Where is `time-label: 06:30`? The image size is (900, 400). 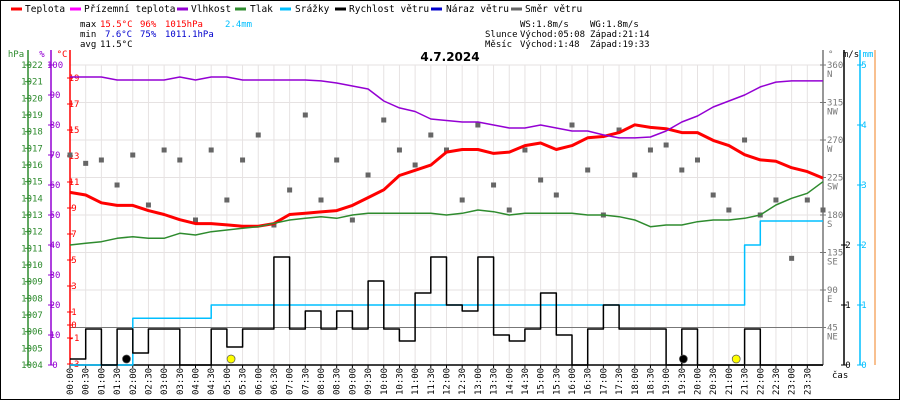
time-label: 06:30 is located at coordinates (275, 381).